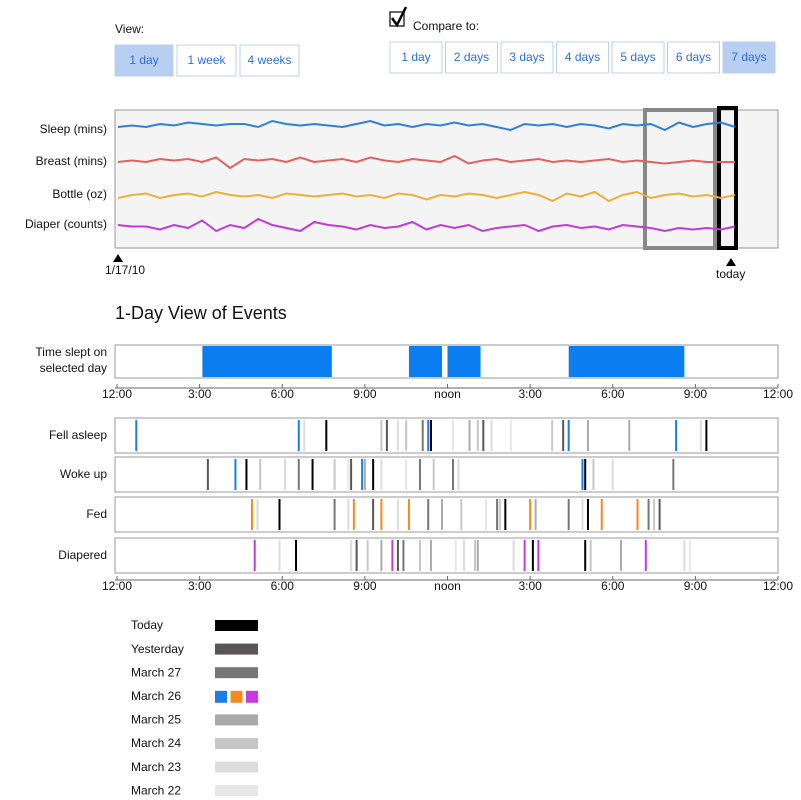 The image size is (801, 800). I want to click on button-label: 4 days, so click(582, 57).